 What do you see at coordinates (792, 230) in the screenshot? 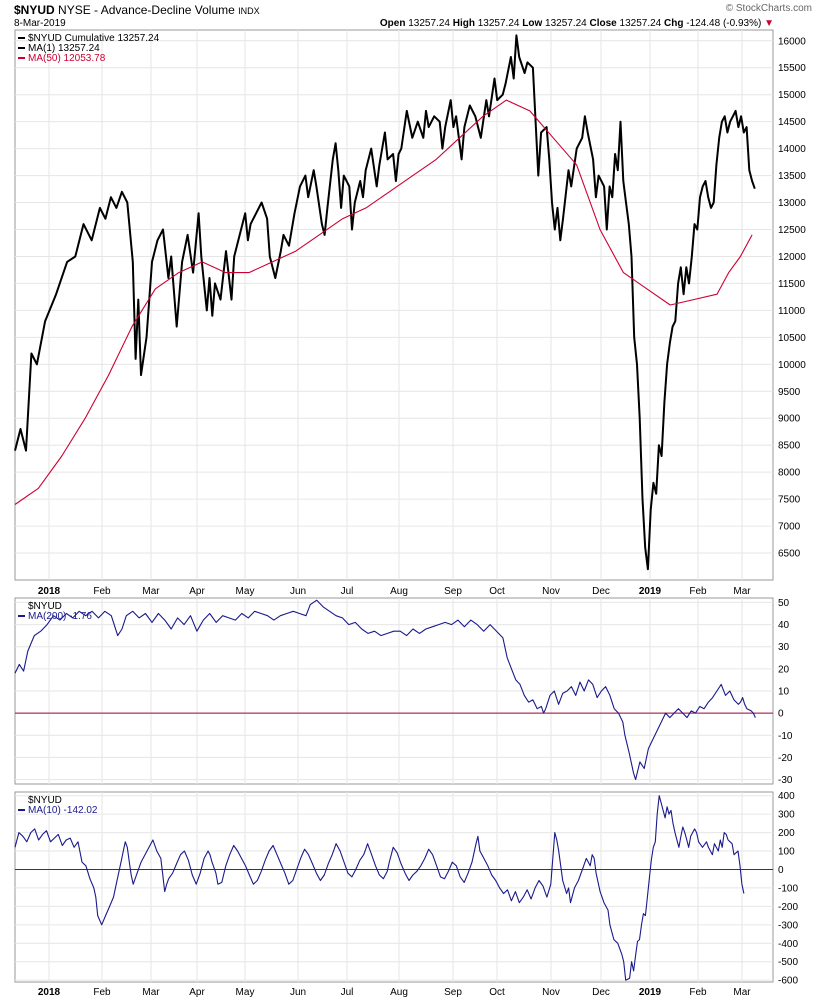
I see `y-tick-label: 12500` at bounding box center [792, 230].